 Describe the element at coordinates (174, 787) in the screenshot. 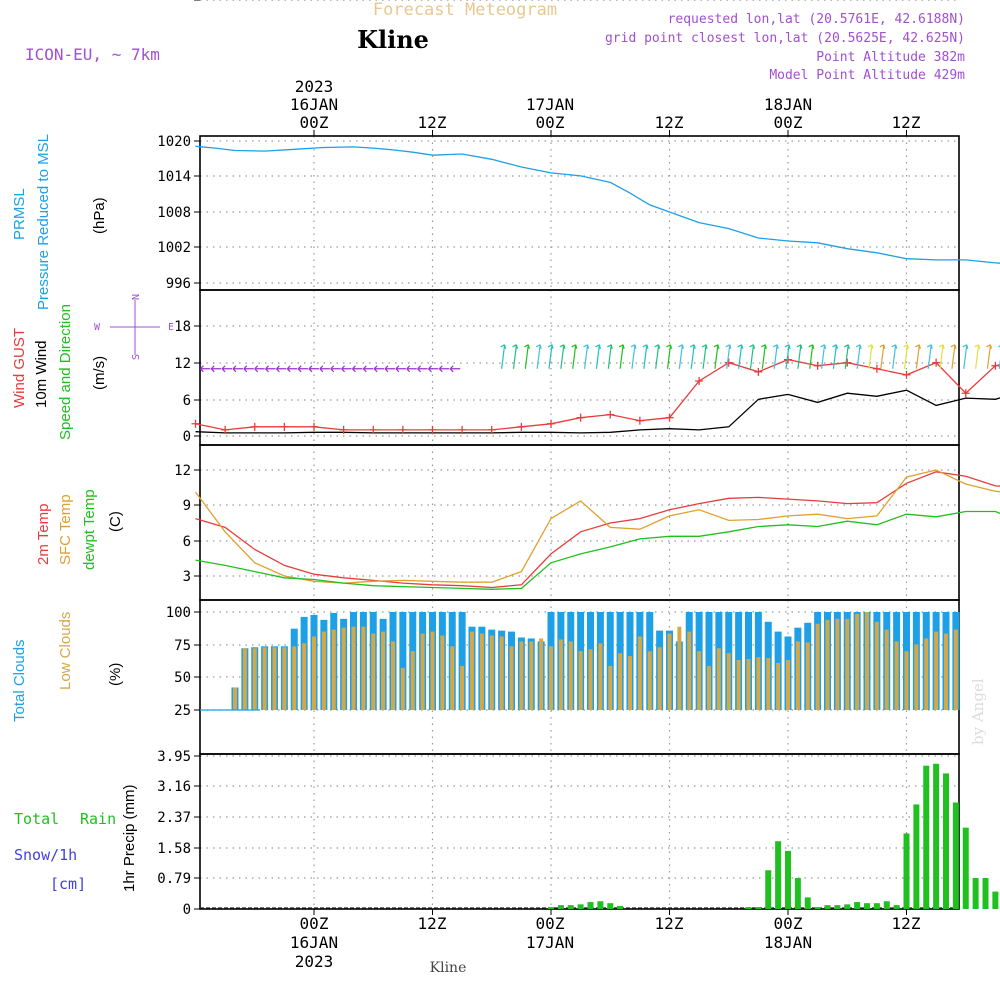

I see `y-tick-label: 3.16` at that location.